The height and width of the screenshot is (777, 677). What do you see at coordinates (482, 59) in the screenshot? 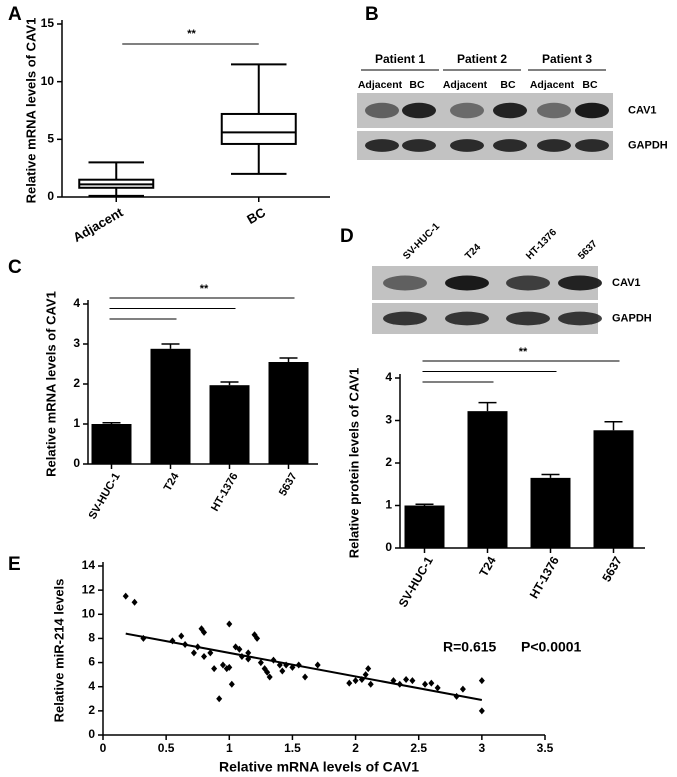
I see `group-label: Patient 2` at bounding box center [482, 59].